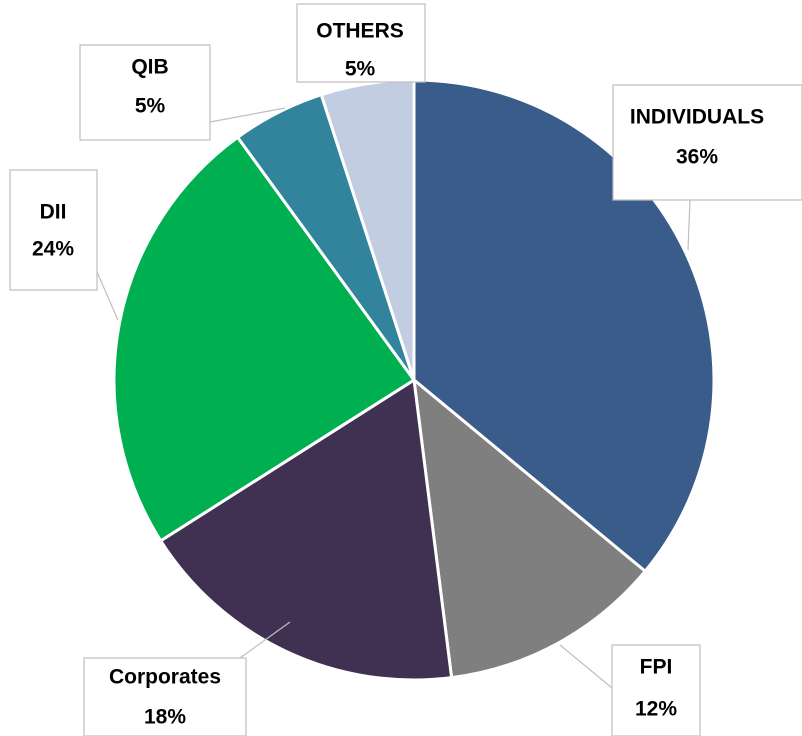 This screenshot has width=802, height=736. What do you see at coordinates (149, 67) in the screenshot?
I see `slice-name: QIB` at bounding box center [149, 67].